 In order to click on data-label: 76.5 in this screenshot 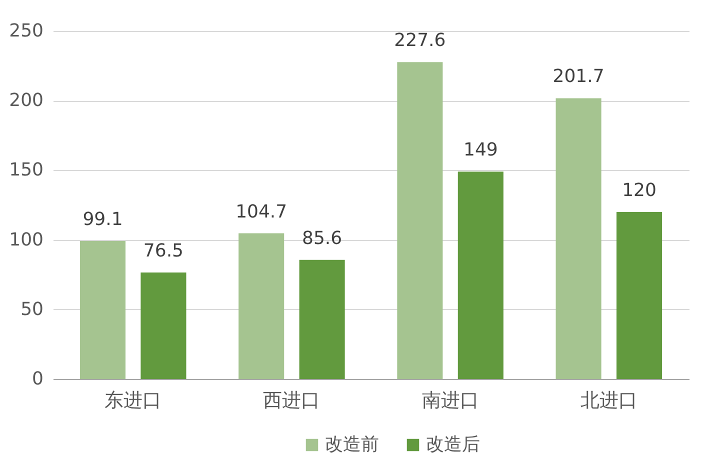, I will do `click(163, 251)`.